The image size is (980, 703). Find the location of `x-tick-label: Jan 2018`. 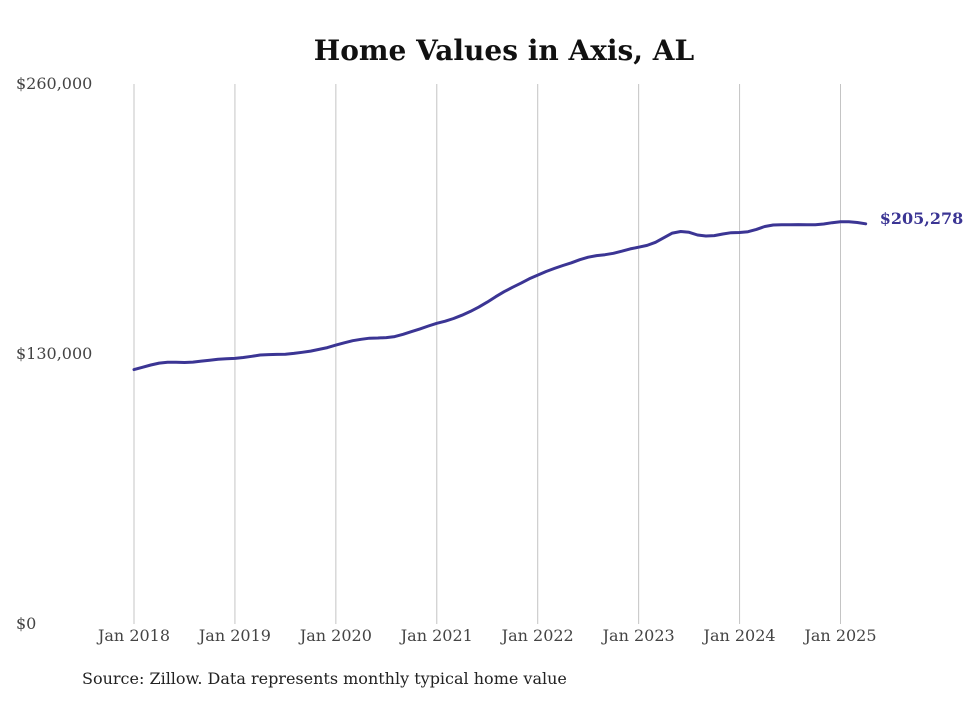

x-tick-label: Jan 2018 is located at coordinates (133, 635).